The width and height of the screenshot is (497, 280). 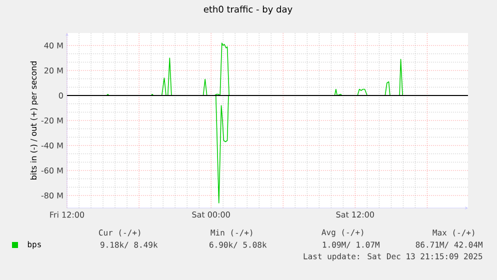 I want to click on y-tick-label: 20 M, so click(x=53, y=70).